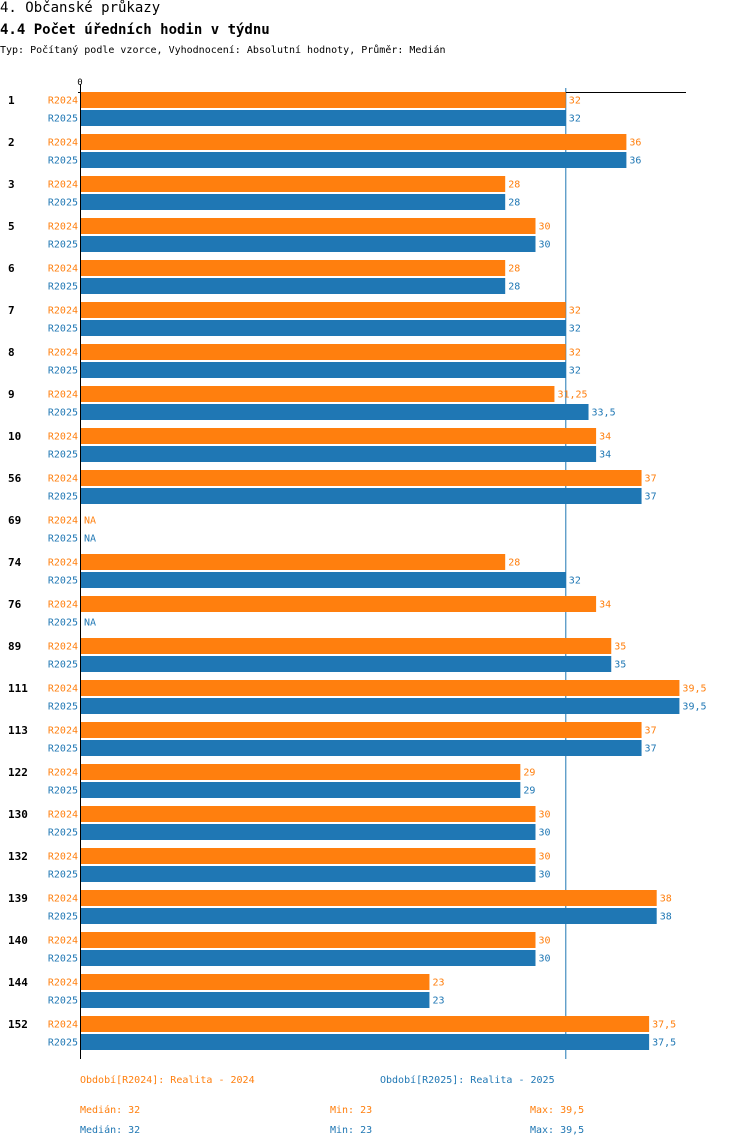 The height and width of the screenshot is (1148, 750). Describe the element at coordinates (90, 521) in the screenshot. I see `data-label-r2024: NA` at that location.